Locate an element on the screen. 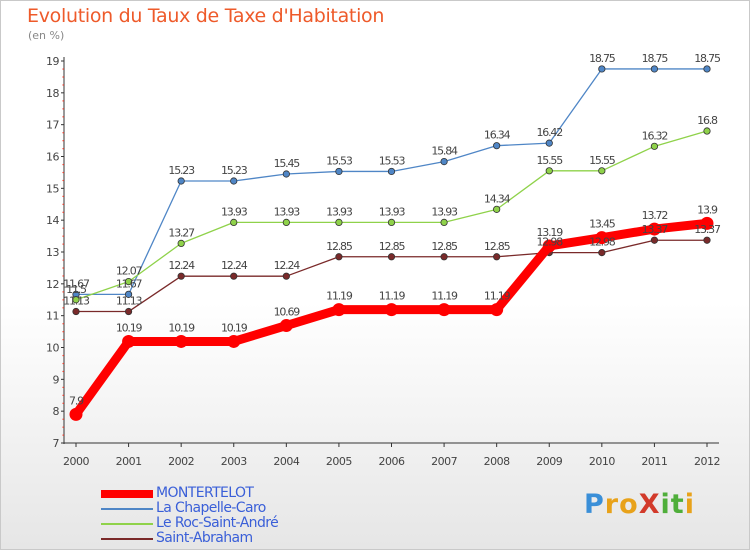 Image resolution: width=750 pixels, height=550 pixels. brand-letter: o is located at coordinates (629, 504).